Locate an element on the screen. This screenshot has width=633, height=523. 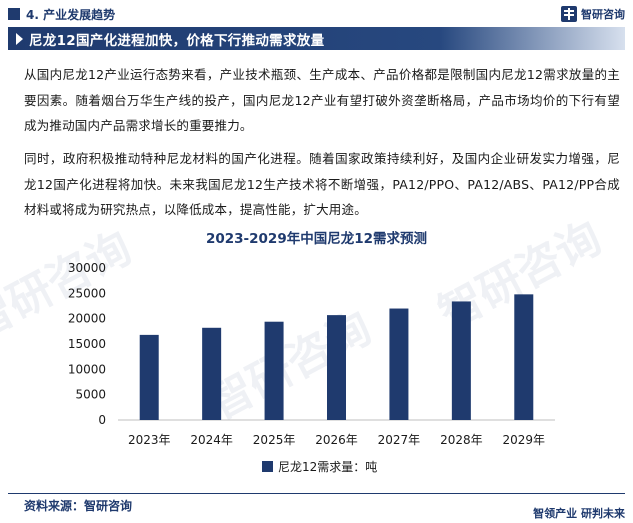
brand: 智研咨询 is located at coordinates (593, 14).